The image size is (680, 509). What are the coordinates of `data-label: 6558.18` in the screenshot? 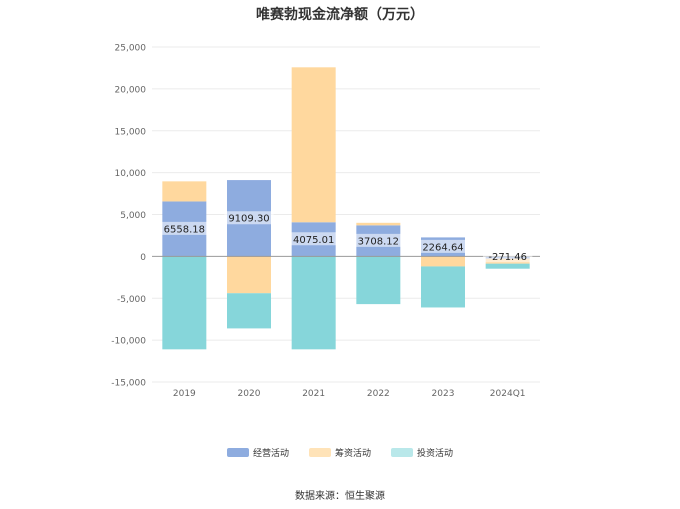 It's located at (184, 229).